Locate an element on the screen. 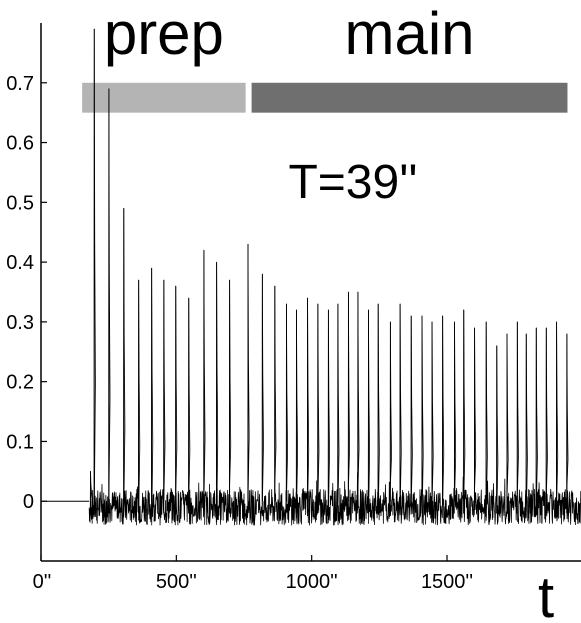 The height and width of the screenshot is (623, 581). period-annotation: T=39'' is located at coordinates (352, 182).